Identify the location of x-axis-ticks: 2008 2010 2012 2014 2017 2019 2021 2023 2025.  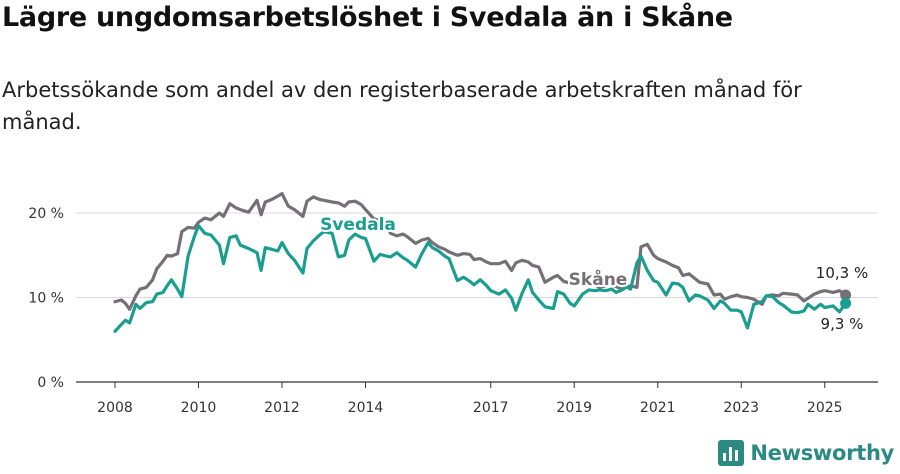
(470, 399).